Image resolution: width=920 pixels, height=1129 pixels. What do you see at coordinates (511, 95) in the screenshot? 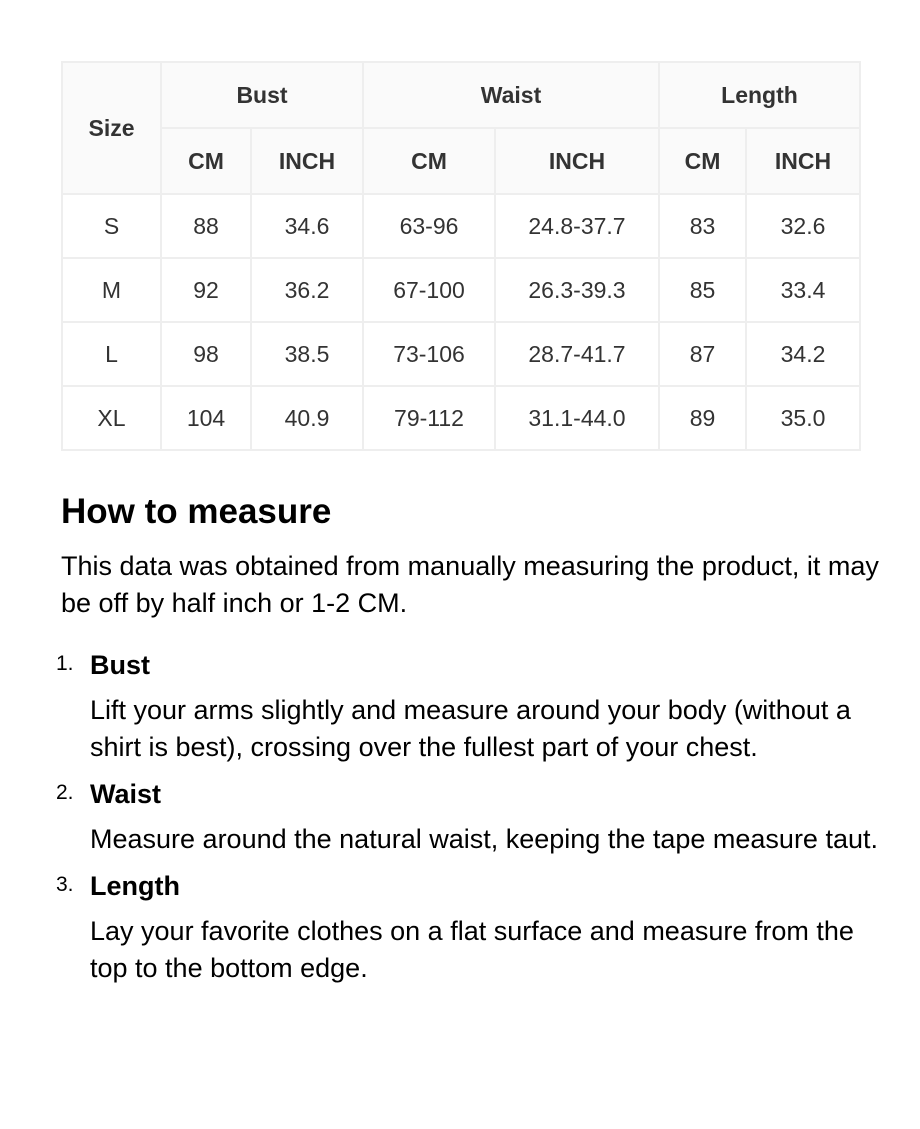
I see `waist-header: Waist` at bounding box center [511, 95].